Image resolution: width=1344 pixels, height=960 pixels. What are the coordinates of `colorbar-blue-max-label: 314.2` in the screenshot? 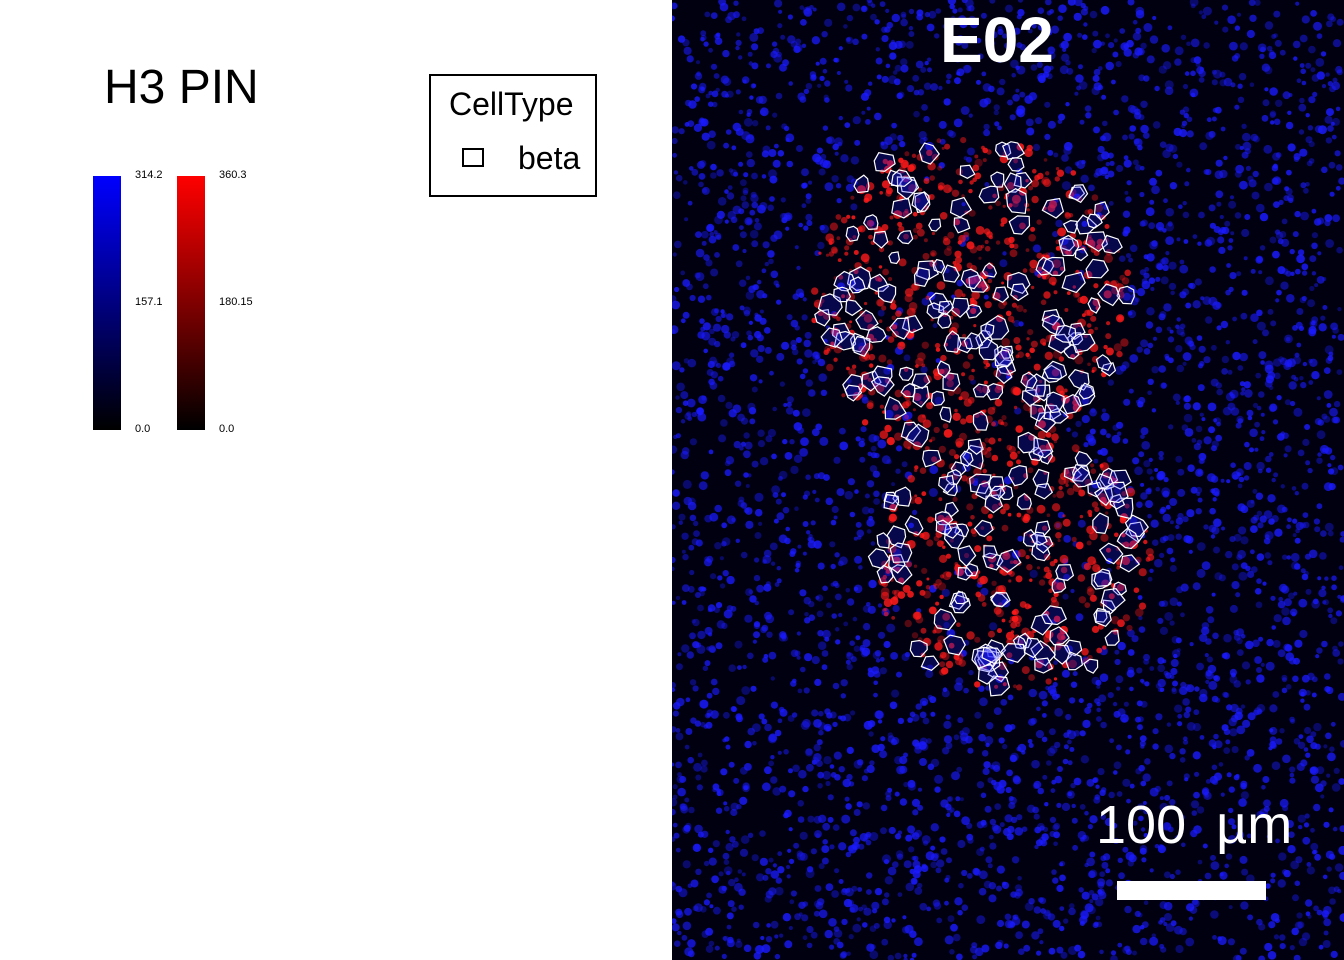 It's located at (149, 175).